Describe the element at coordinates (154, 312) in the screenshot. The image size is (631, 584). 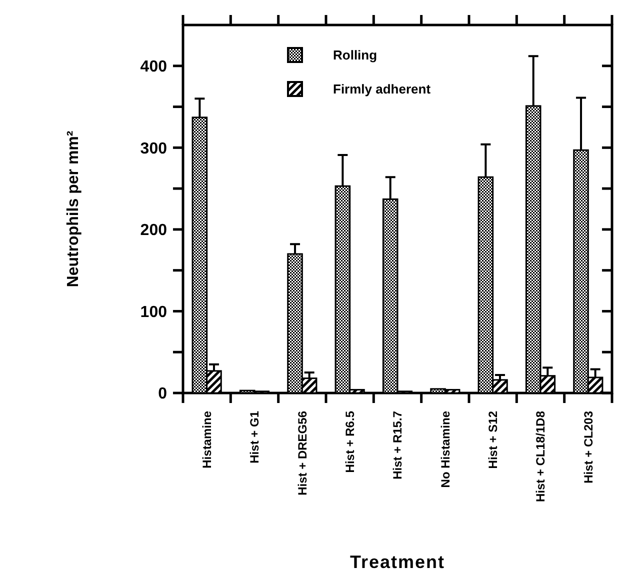
I see `y-tick-label: 100` at that location.